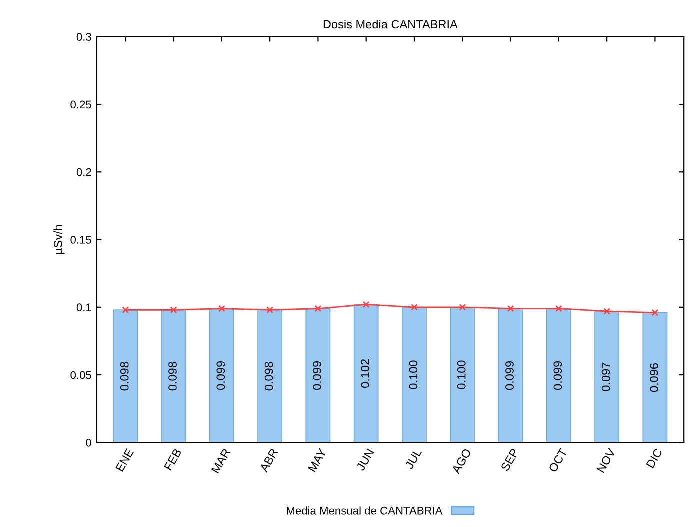 The image size is (691, 527). I want to click on data-label: 0.096, so click(654, 378).